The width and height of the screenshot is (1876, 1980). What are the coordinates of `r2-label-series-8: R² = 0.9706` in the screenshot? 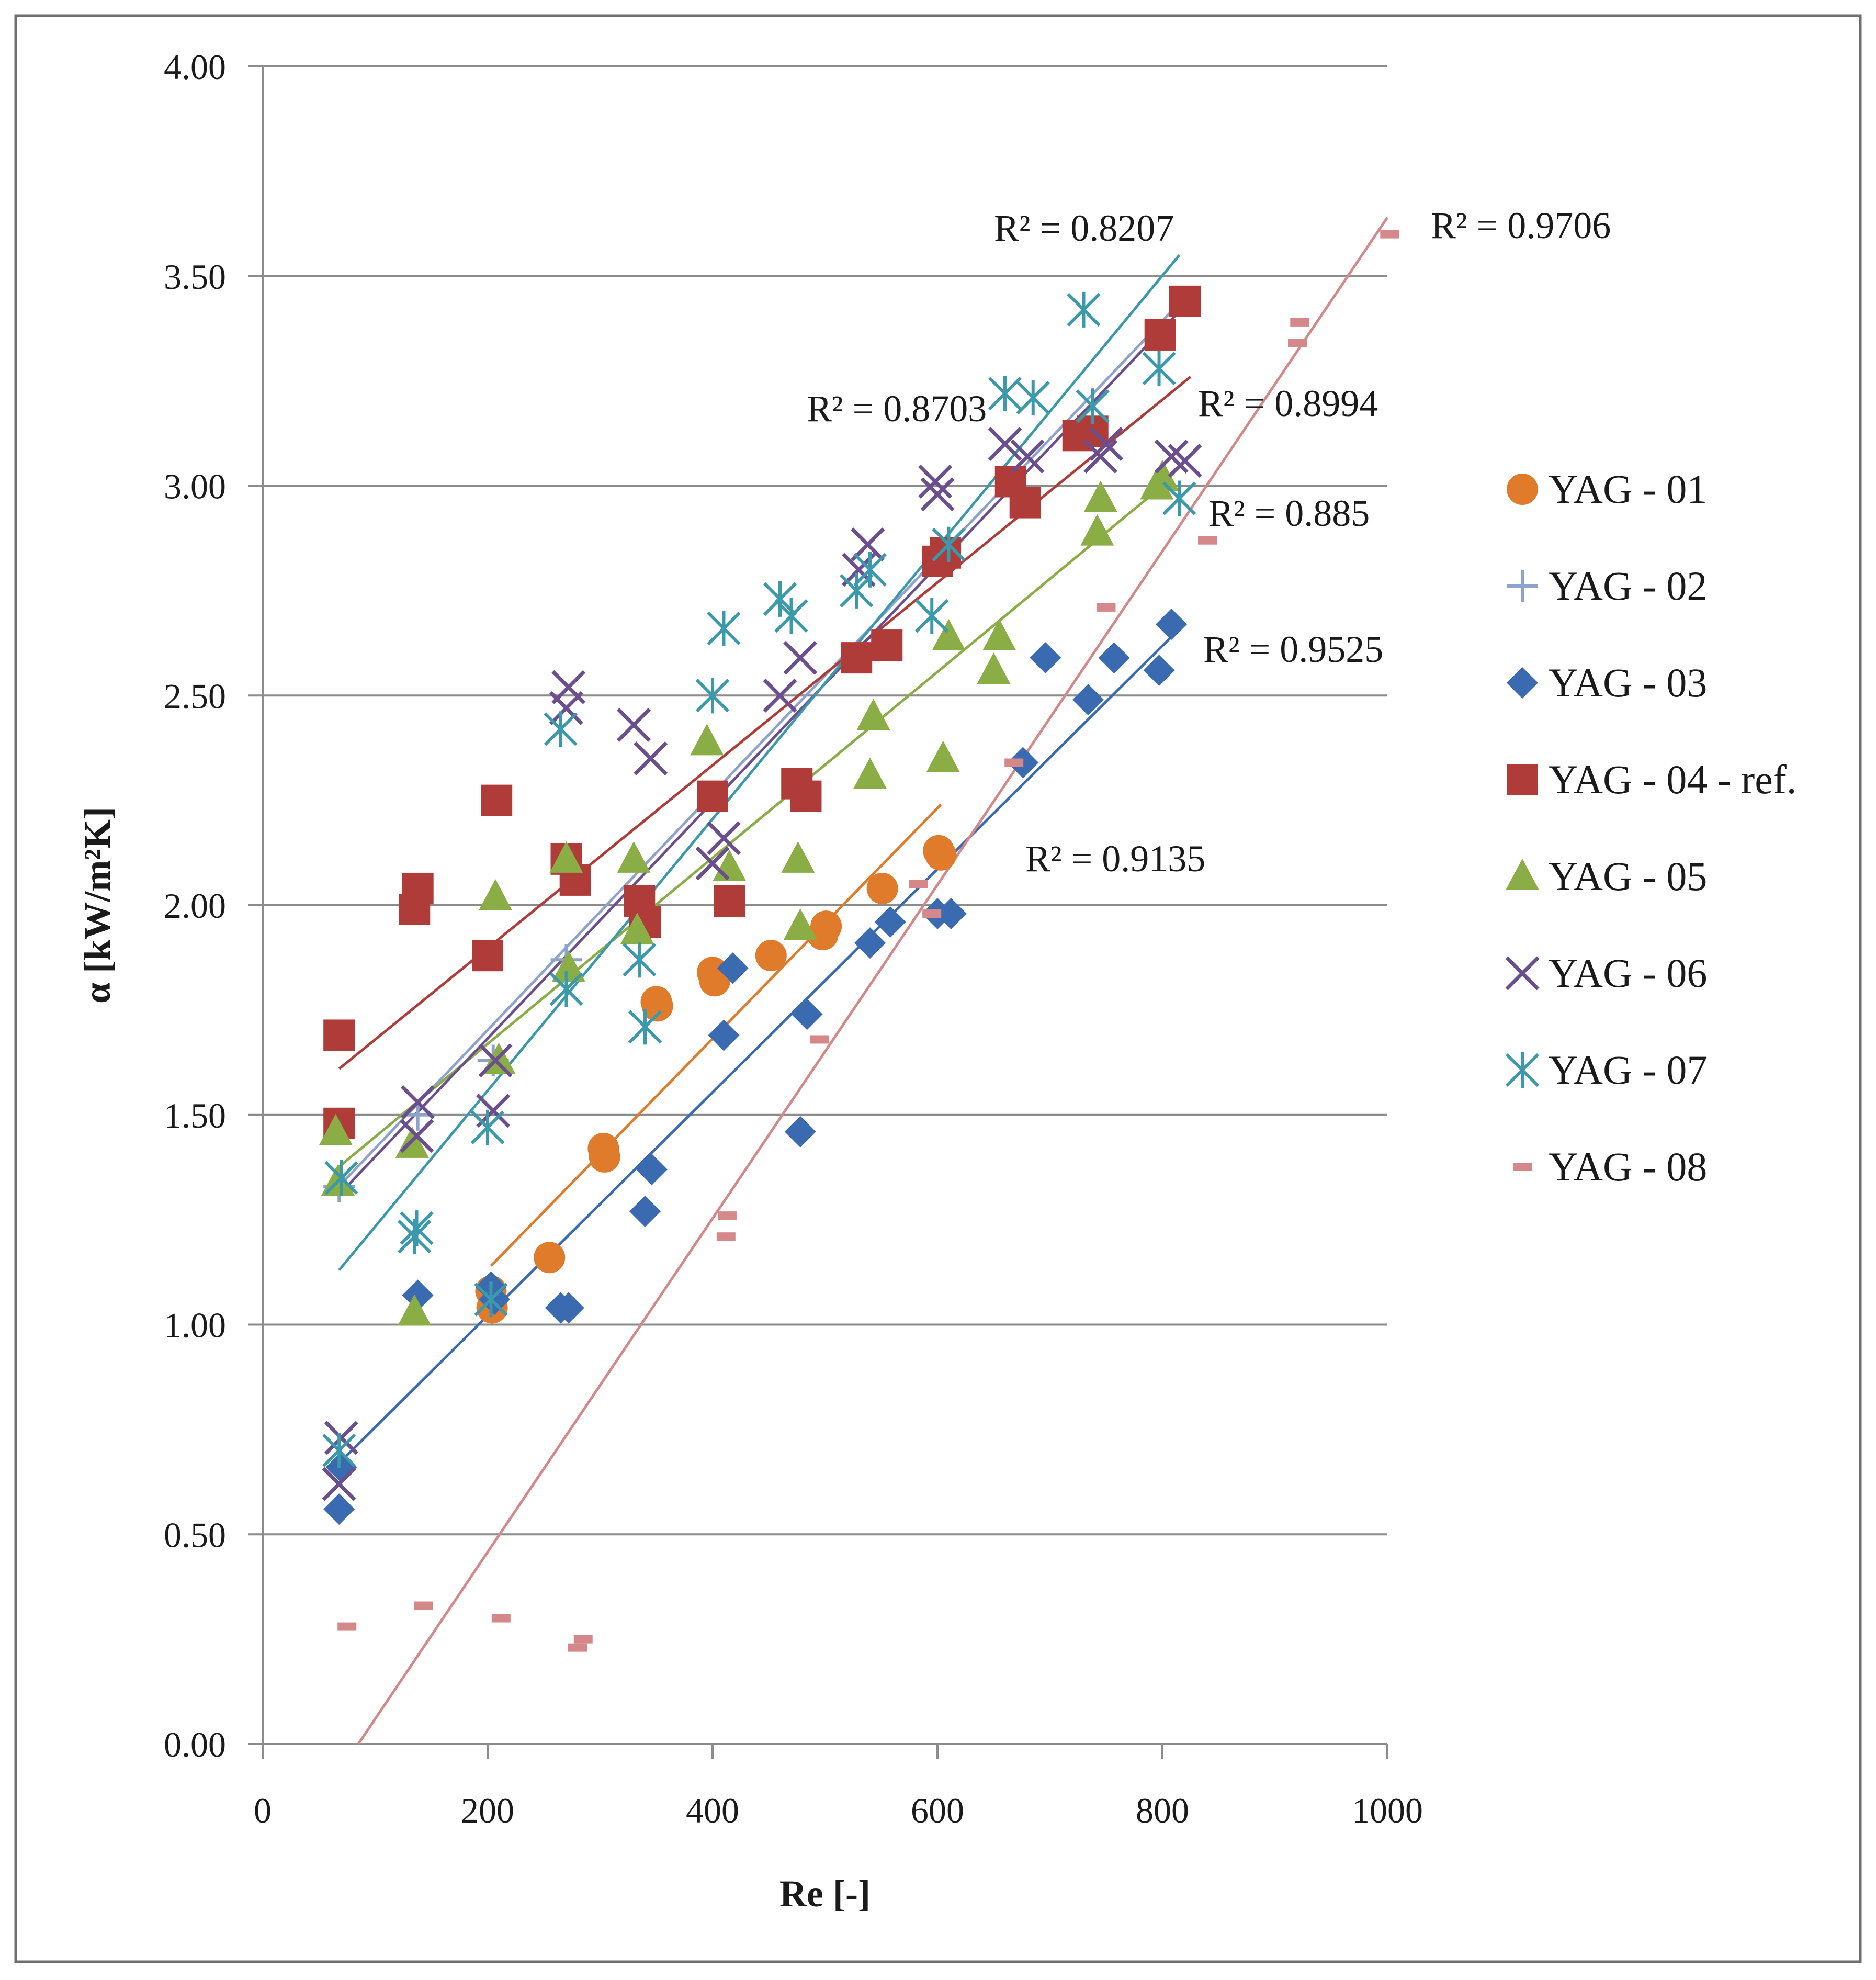 It's located at (1521, 226).